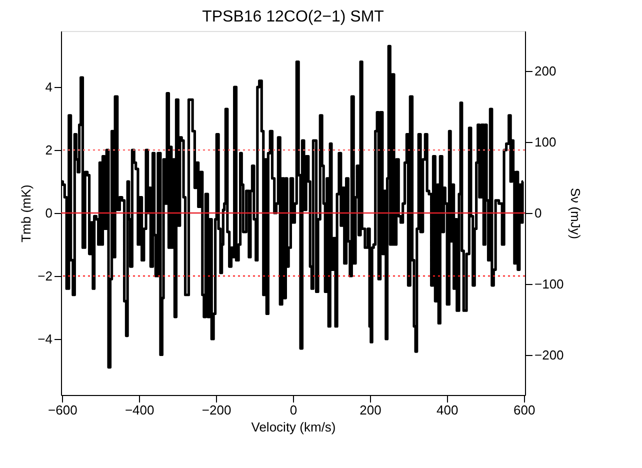 This screenshot has width=642, height=468. I want to click on x-tick-label: −600, so click(63, 410).